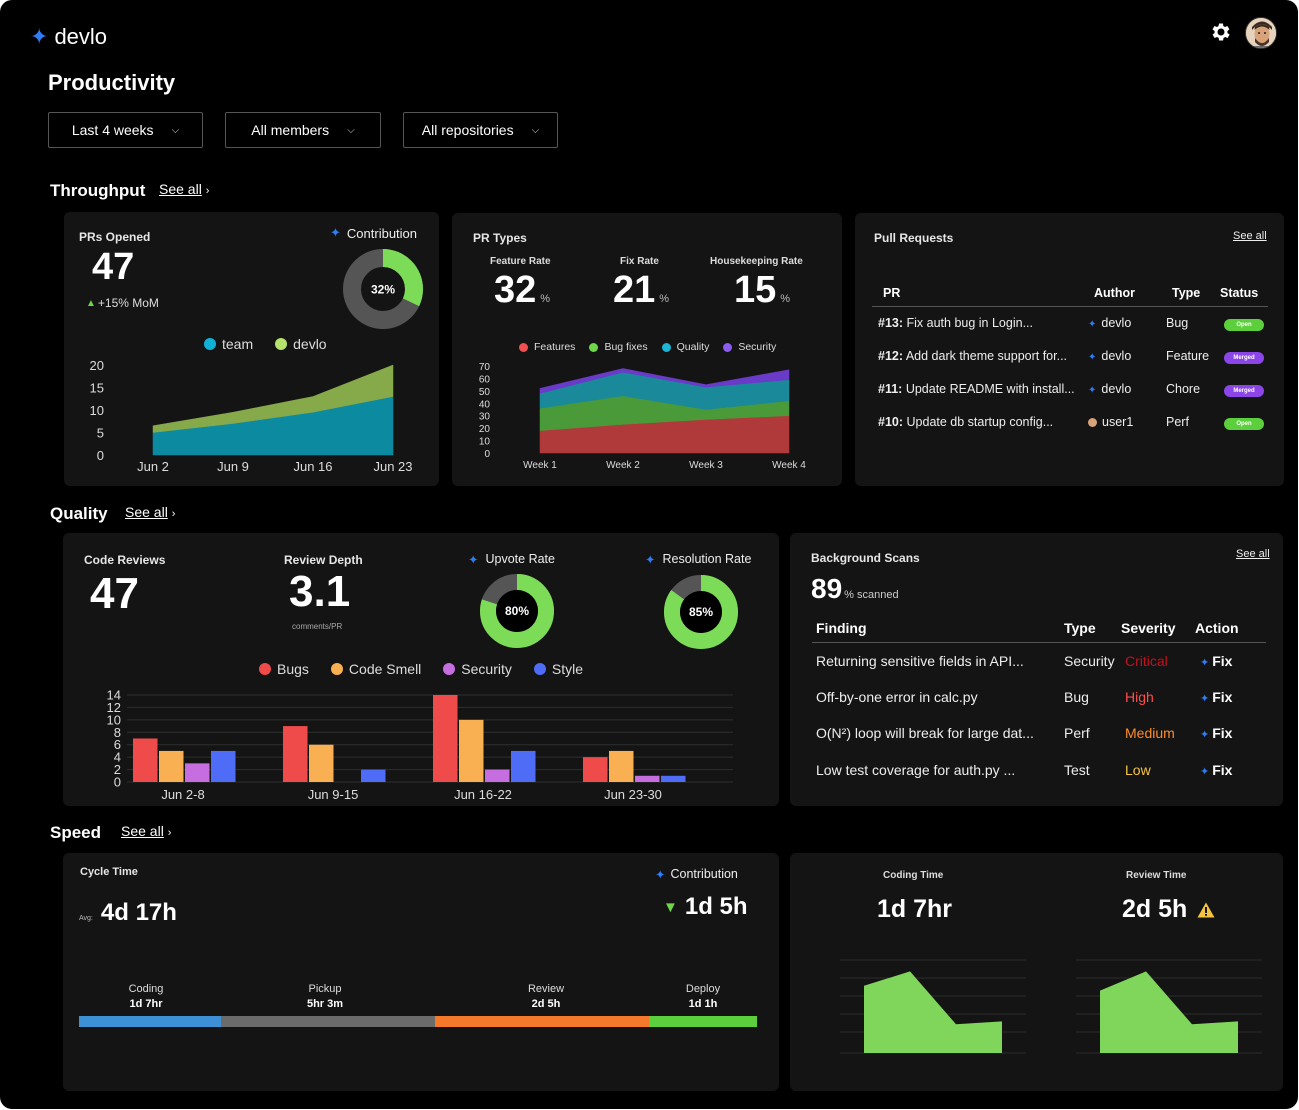 This screenshot has width=1299, height=1110. I want to click on stage-value: 1d 1h, so click(703, 1004).